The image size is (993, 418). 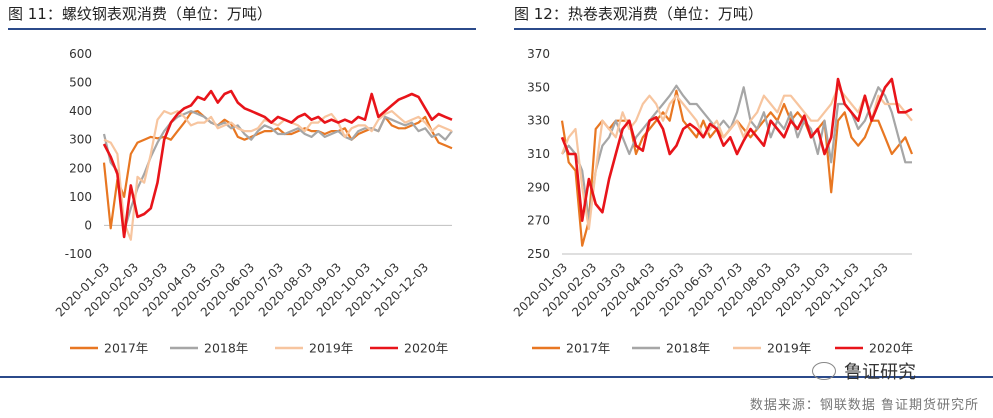 What do you see at coordinates (88, 225) in the screenshot?
I see `y-tick-label: 0` at bounding box center [88, 225].